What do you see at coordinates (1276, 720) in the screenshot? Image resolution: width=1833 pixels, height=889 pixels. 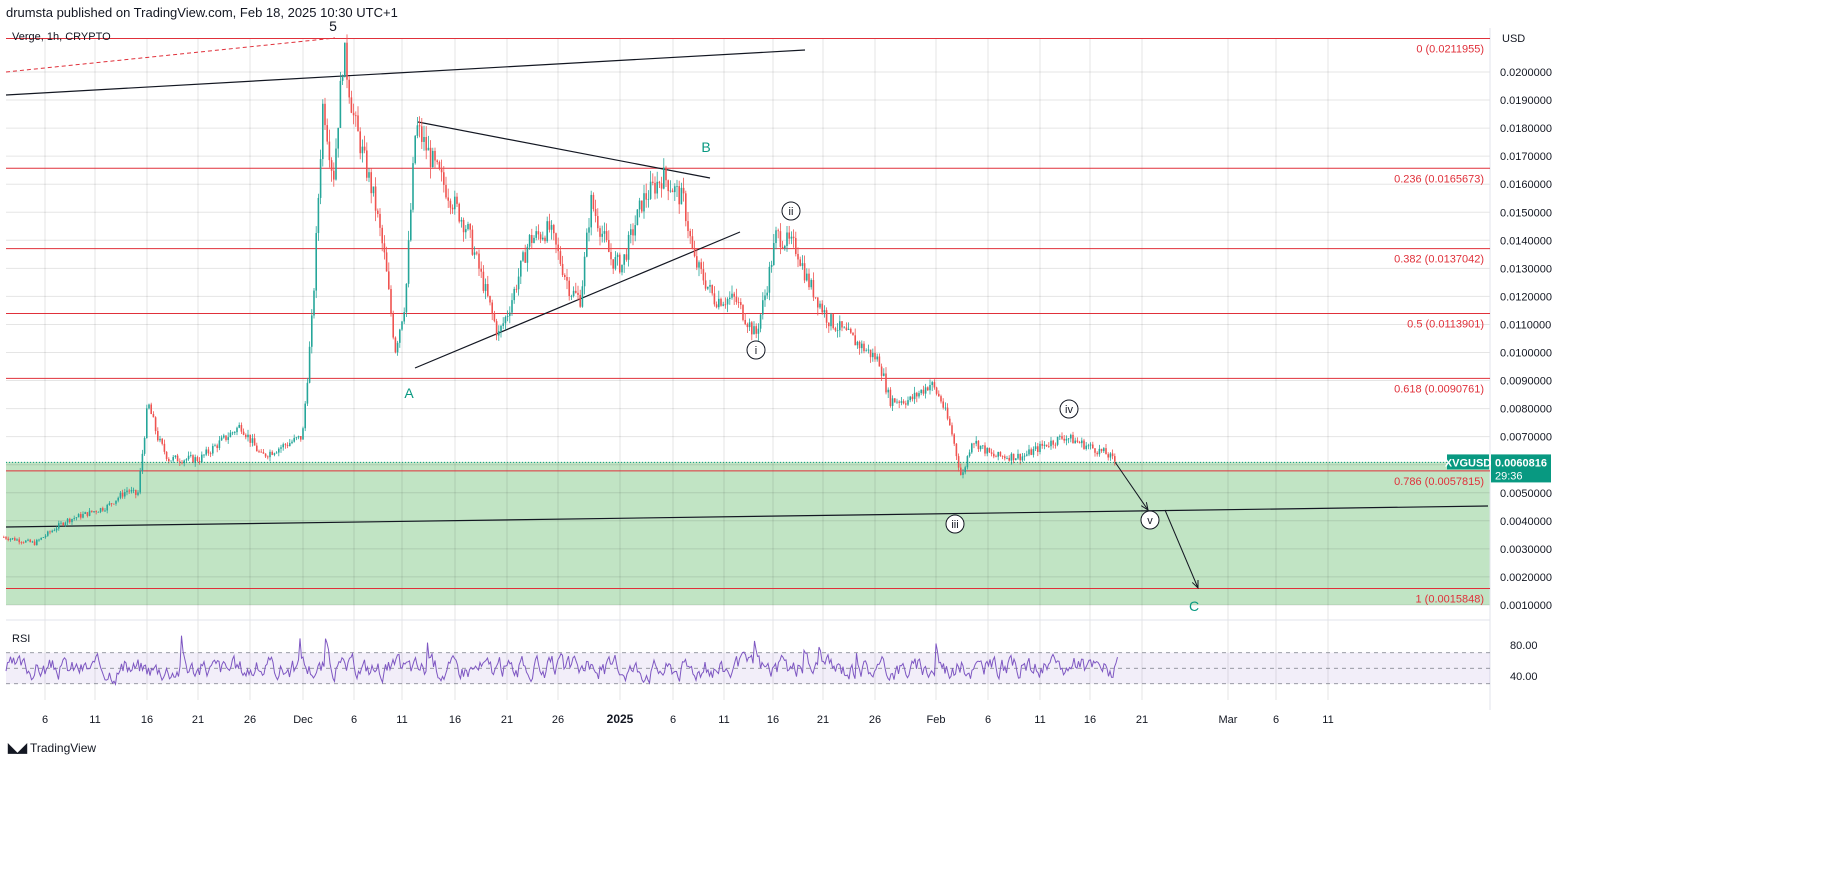 I see `x-tick-label: 6` at bounding box center [1276, 720].